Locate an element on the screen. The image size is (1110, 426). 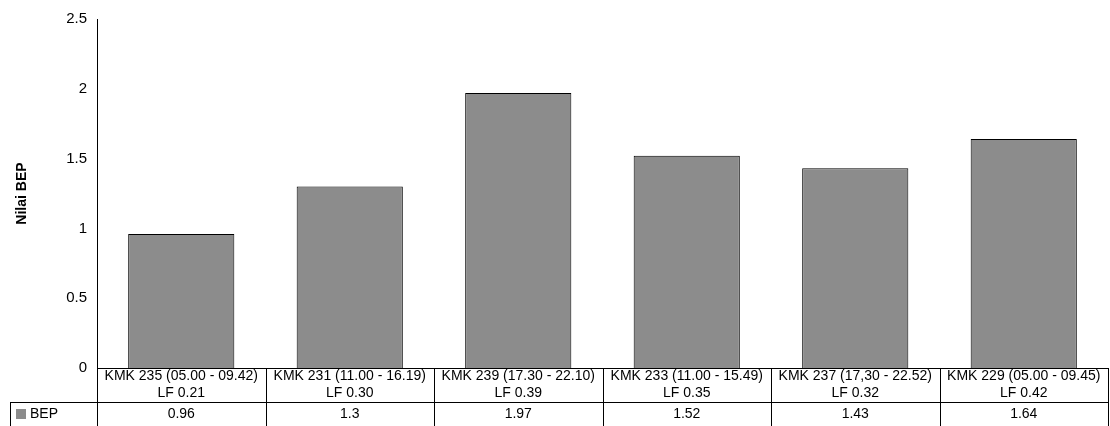
y-tick-label: 0.5 is located at coordinates (76, 297).